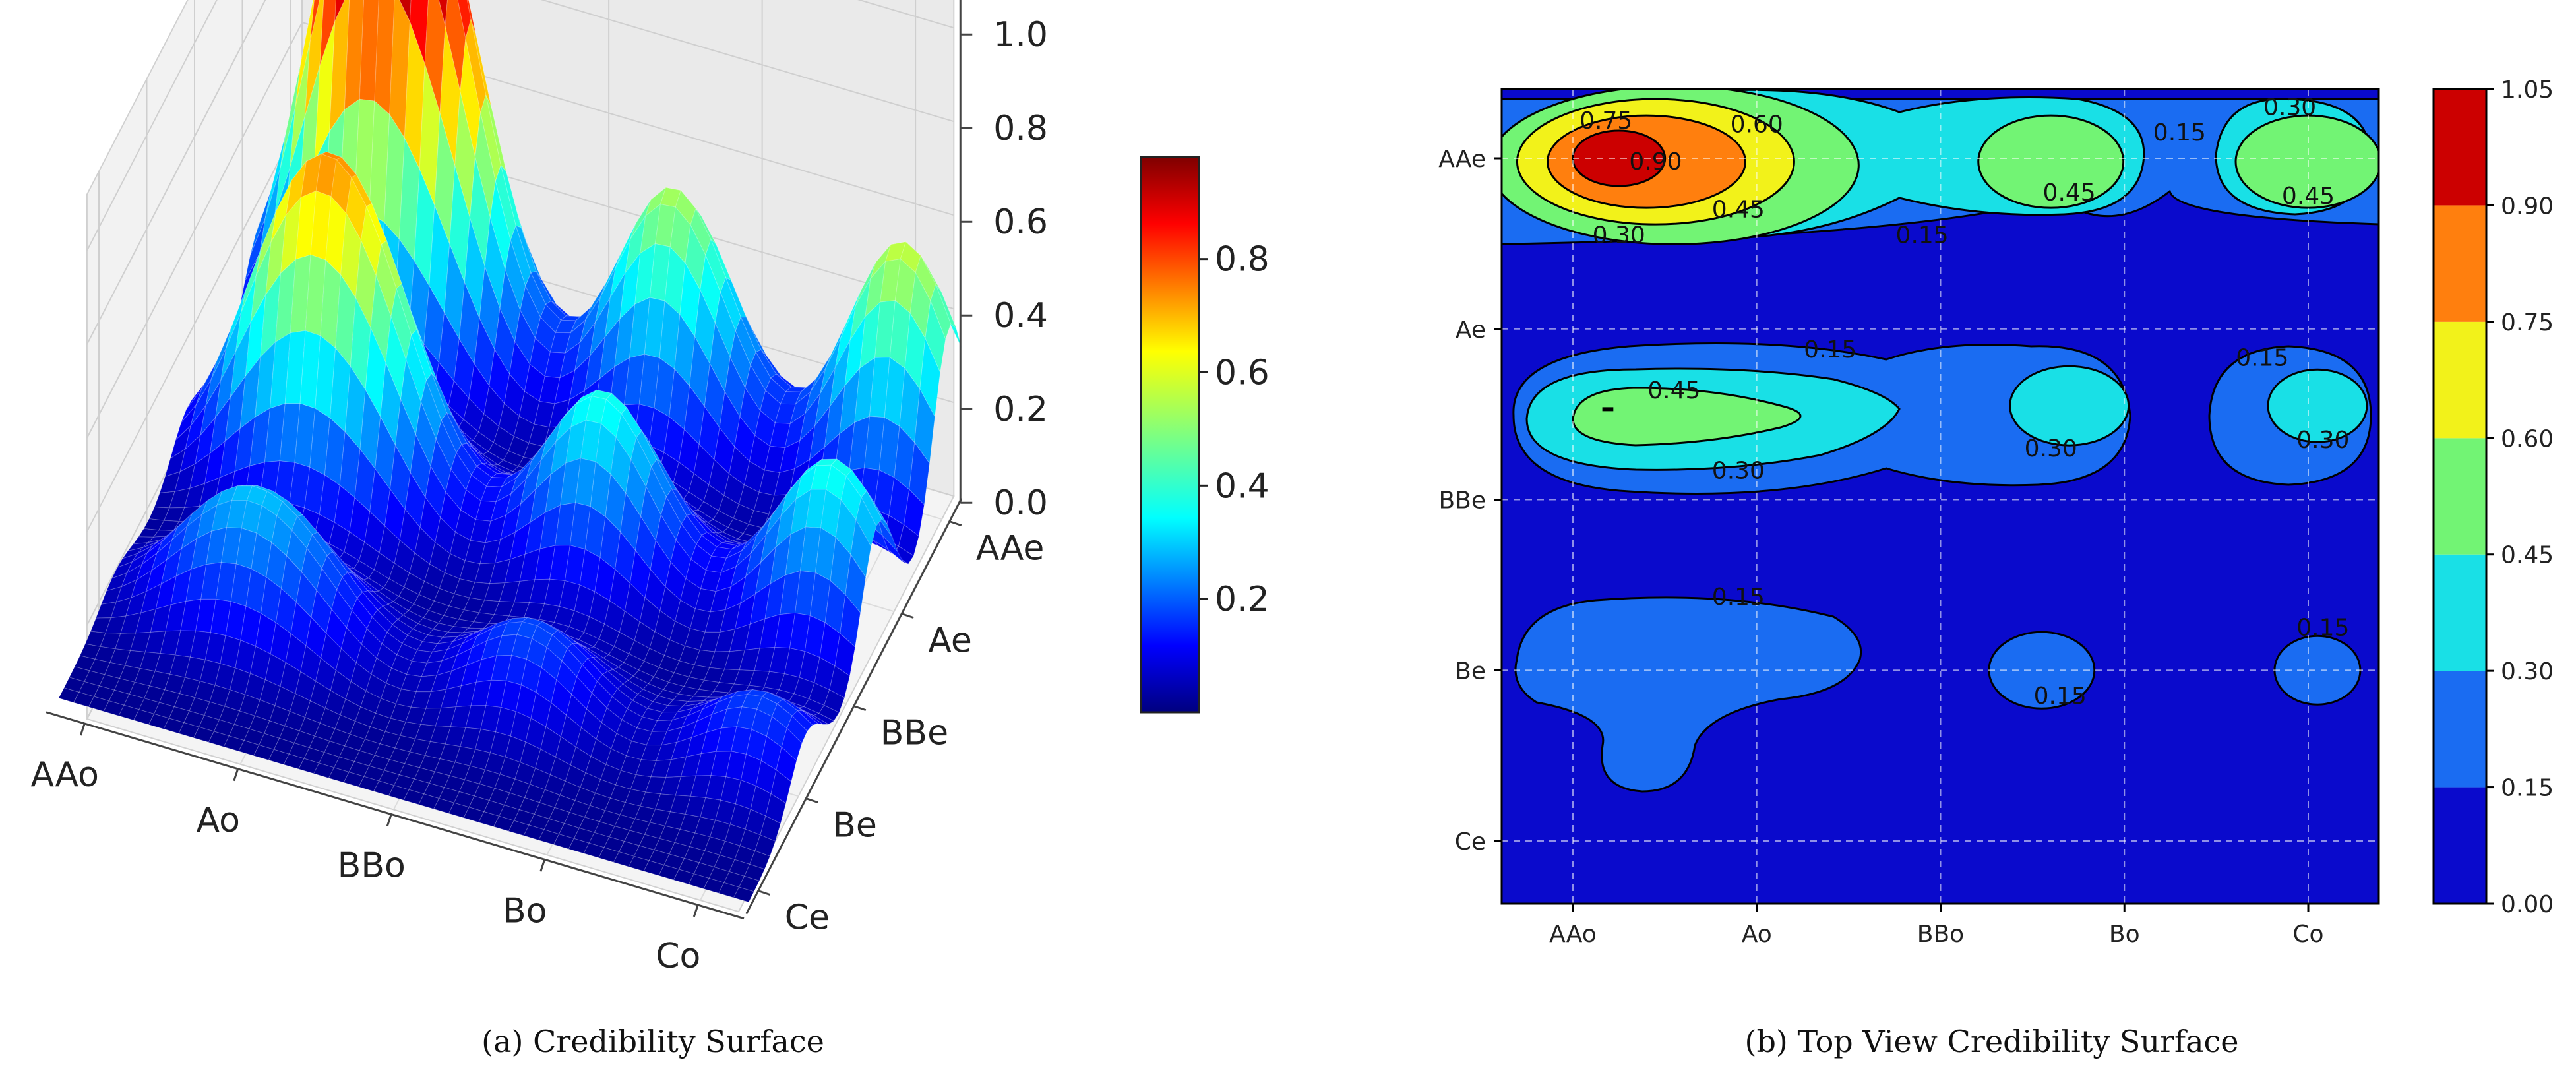  Describe the element at coordinates (388, 843) in the screenshot. I see `x-axis-ticks: AAo Ao BBo Bo Co` at that location.